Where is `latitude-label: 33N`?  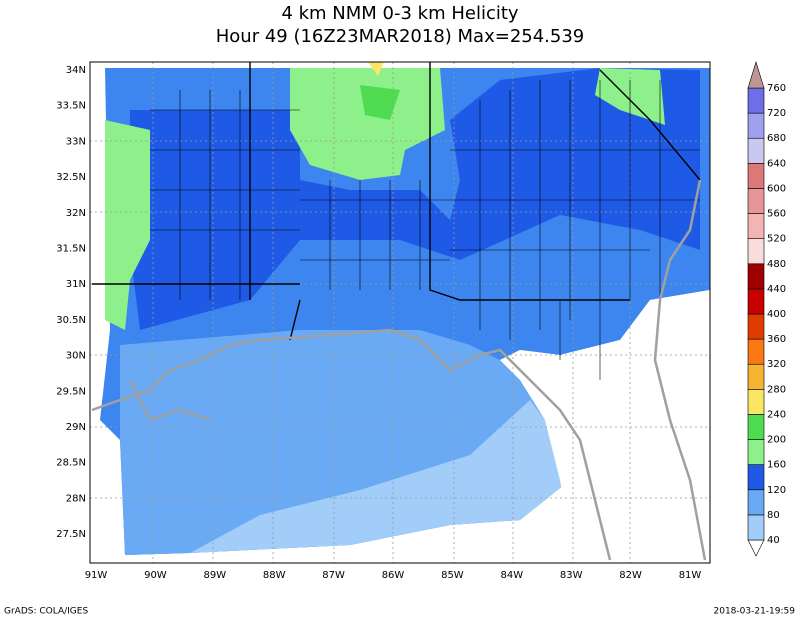
latitude-label: 33N is located at coordinates (76, 141).